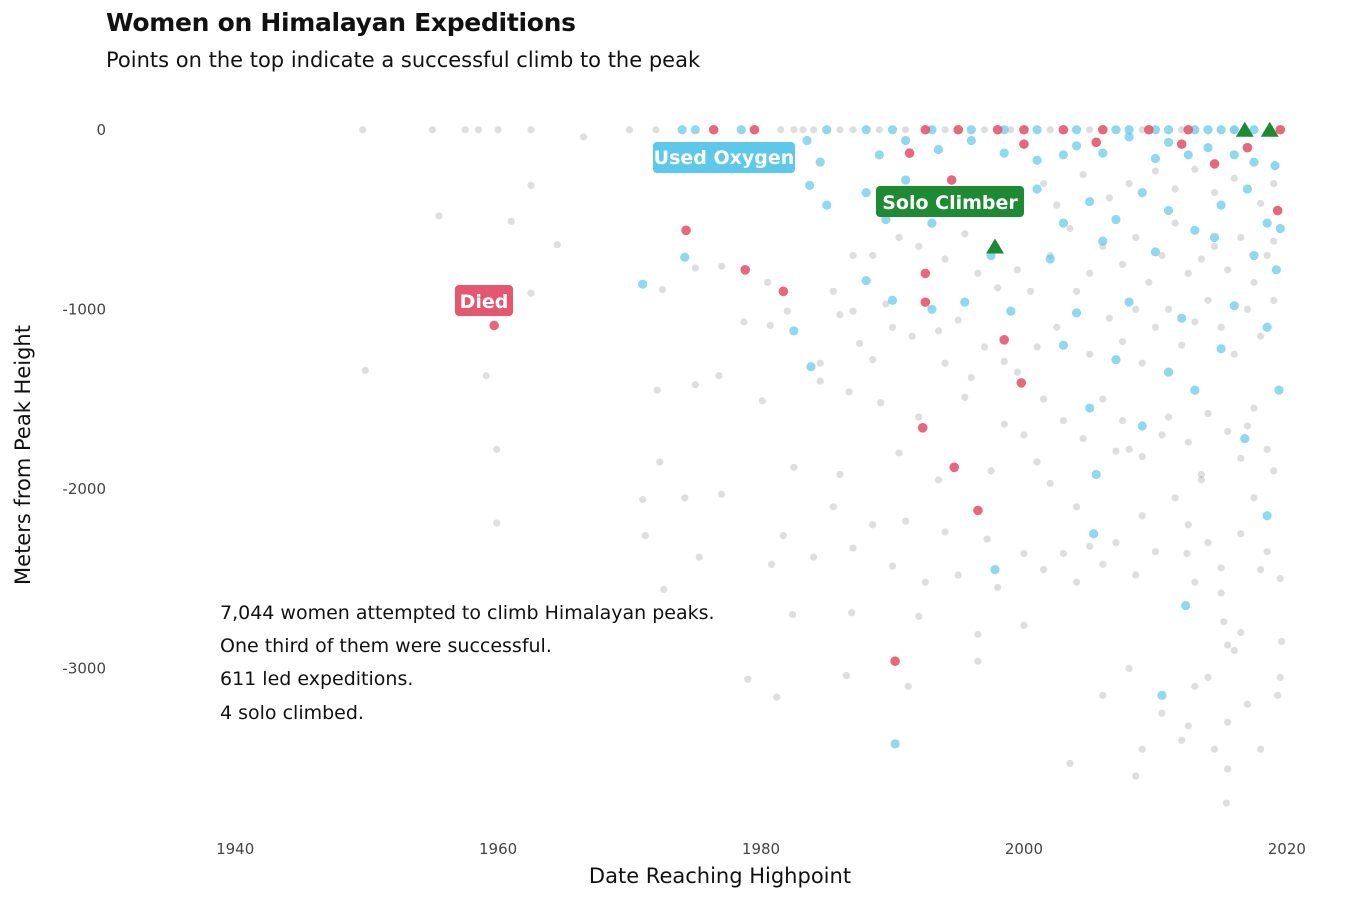 The image size is (1350, 900). Describe the element at coordinates (101, 130) in the screenshot. I see `y-tick-label: 0` at that location.